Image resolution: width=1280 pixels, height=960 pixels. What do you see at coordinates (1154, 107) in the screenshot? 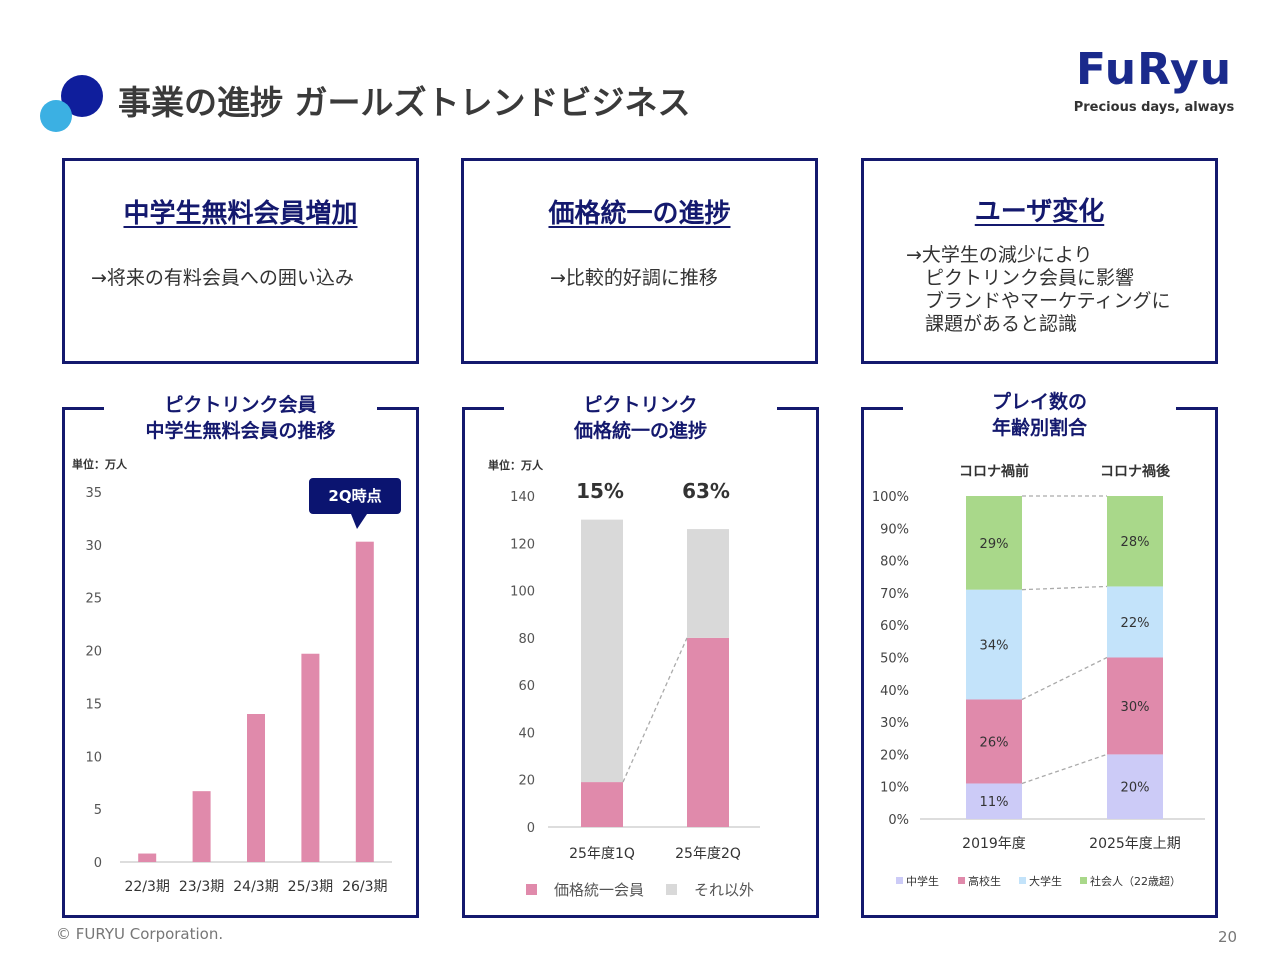
I see `logo-tagline: Precious days, always` at bounding box center [1154, 107].